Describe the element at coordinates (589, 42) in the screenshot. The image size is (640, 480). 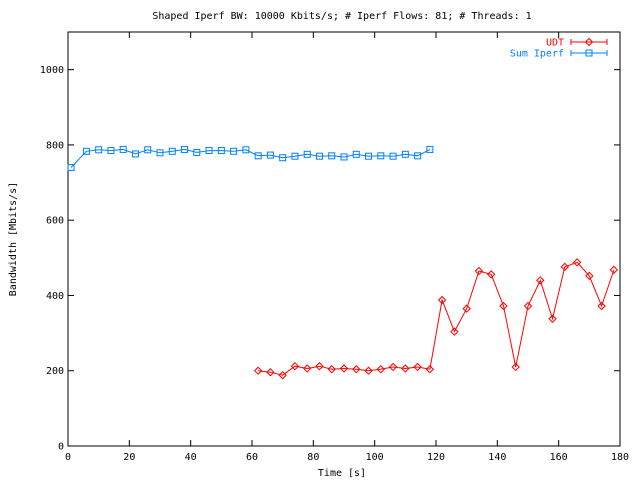
I see `legend-marker-udt` at that location.